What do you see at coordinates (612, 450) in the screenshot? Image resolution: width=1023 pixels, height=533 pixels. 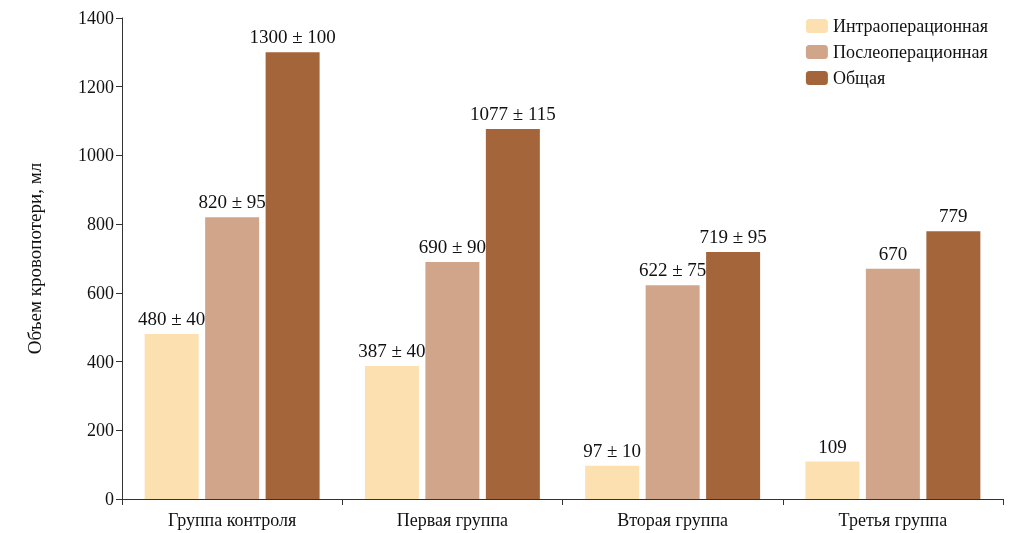 I see `data-label: 97 ± 10` at bounding box center [612, 450].